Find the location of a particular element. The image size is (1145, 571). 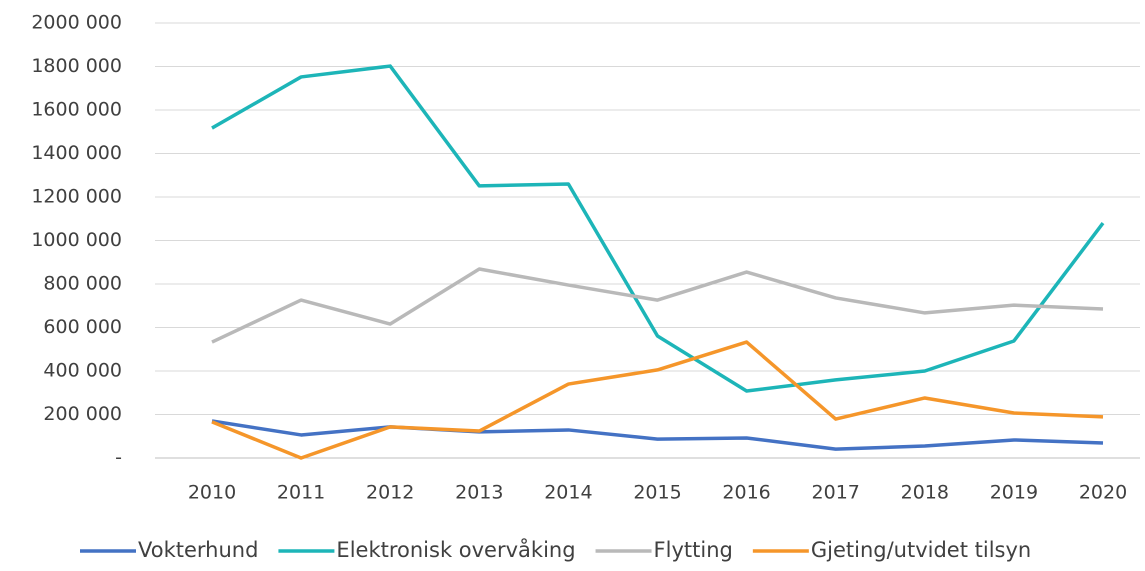

y-tick-label: 1600 000 is located at coordinates (76, 110).